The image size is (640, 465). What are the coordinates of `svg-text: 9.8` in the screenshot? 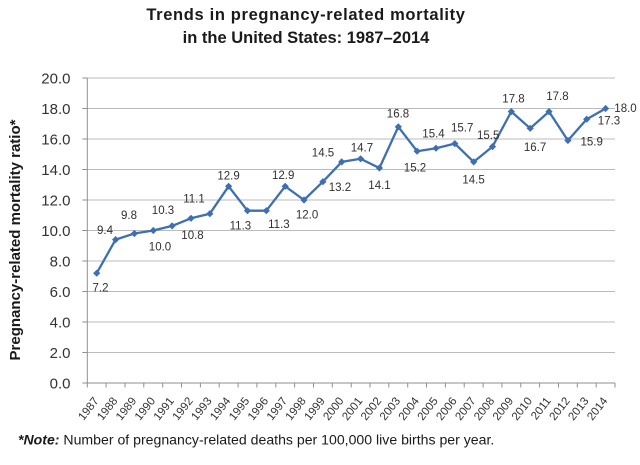 It's located at (129, 216).